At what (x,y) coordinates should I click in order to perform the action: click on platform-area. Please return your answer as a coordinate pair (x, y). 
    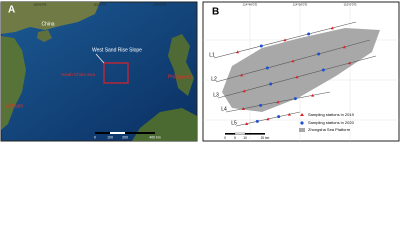
    Looking at the image, I should click on (301, 70).